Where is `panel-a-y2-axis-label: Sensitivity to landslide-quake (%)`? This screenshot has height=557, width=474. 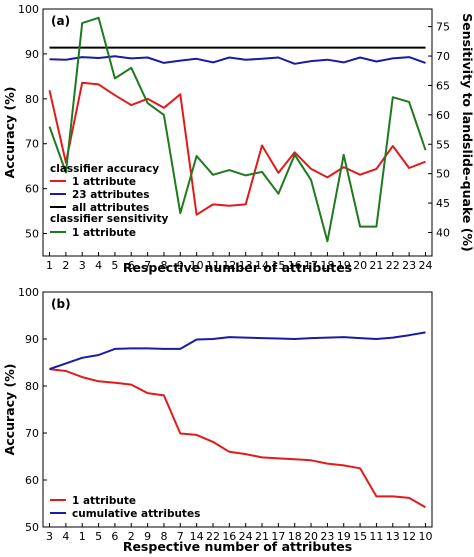 panel-a-y2-axis-label: Sensitivity to landslide-quake (%) is located at coordinates (467, 132).